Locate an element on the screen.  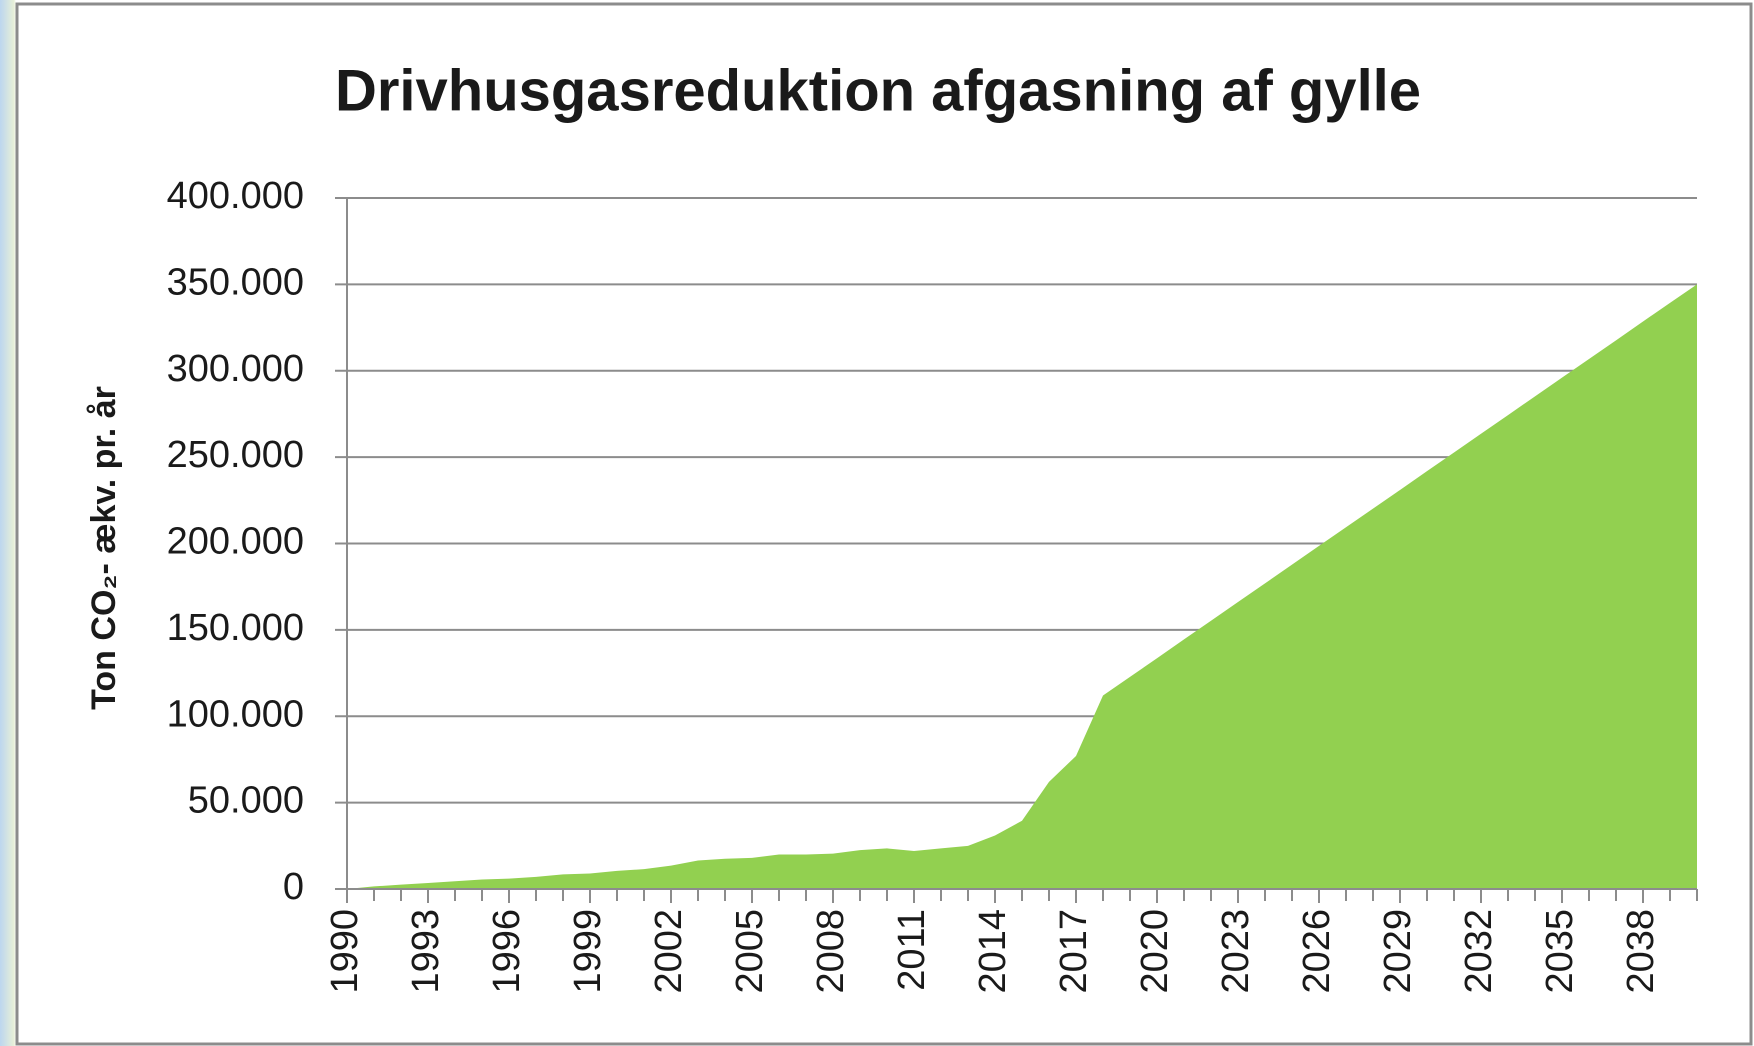
x-tick-label: 2038 is located at coordinates (1641, 951).